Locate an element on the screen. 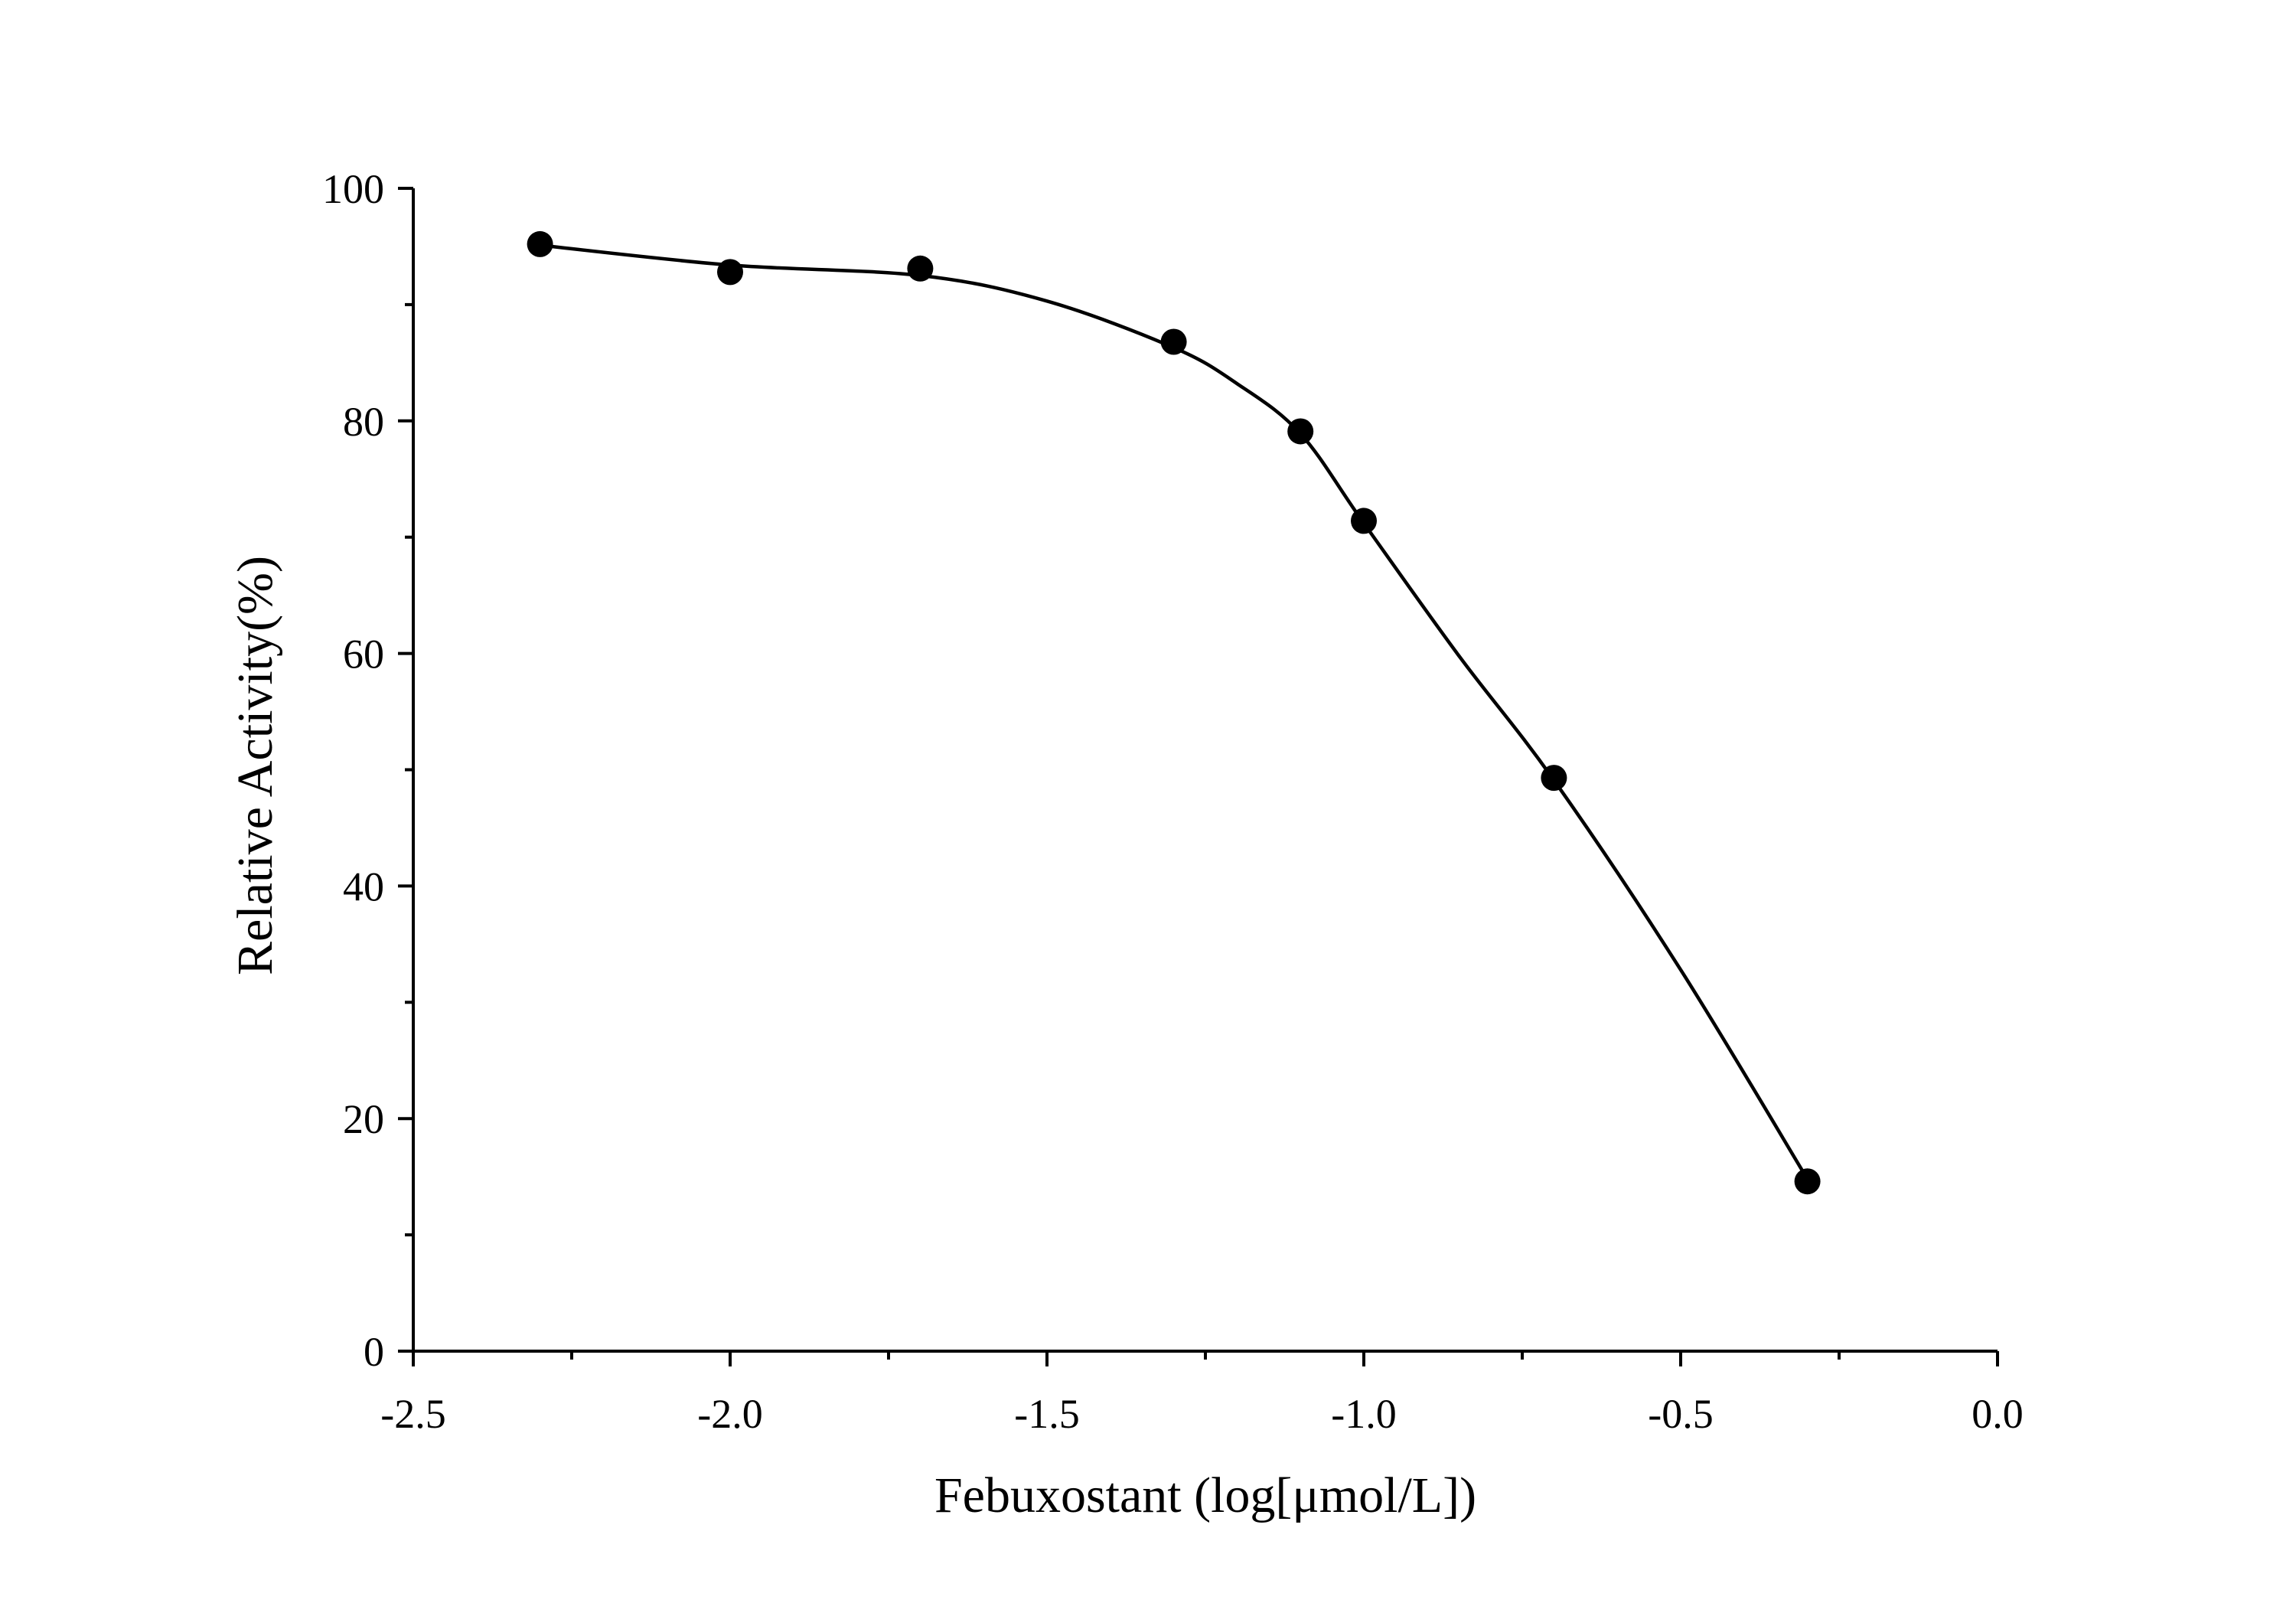 This screenshot has width=2296, height=1603. x-axis-title: Febuxostant (log[μmol/L]) is located at coordinates (1205, 1495).